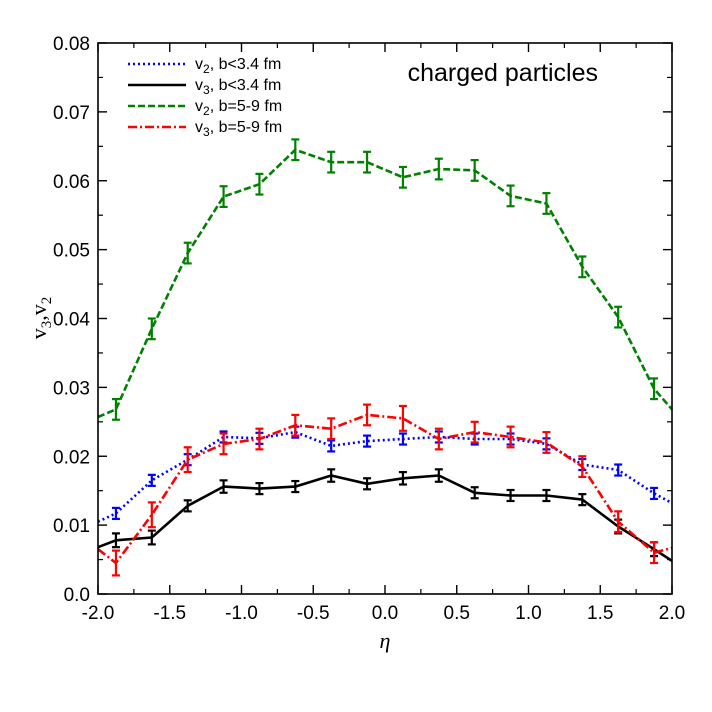 This screenshot has width=712, height=712. I want to click on y-tick-label: 0.05, so click(71, 251).